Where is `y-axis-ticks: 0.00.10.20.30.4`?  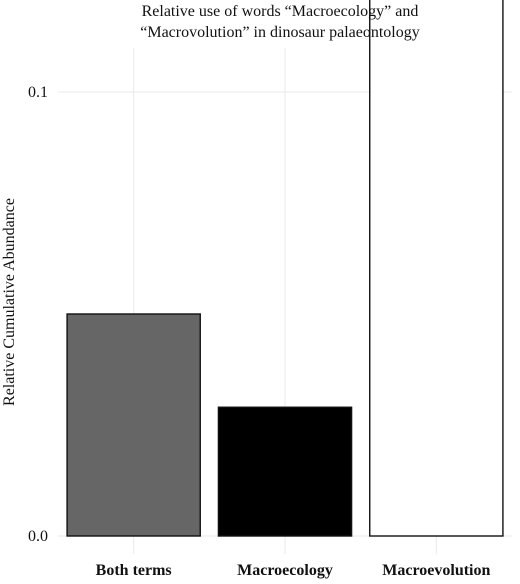
y-axis-ticks: 0.00.10.20.30.4 is located at coordinates (38, 314).